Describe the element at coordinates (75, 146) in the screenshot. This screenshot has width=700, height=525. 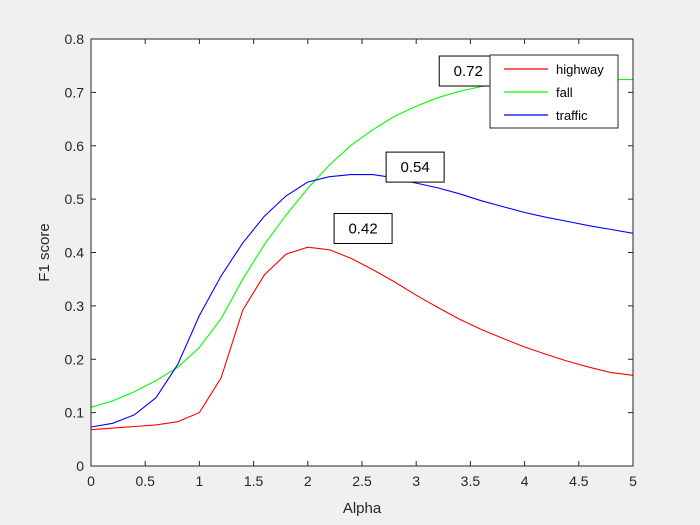
I see `y-tick-label: 0.6` at that location.